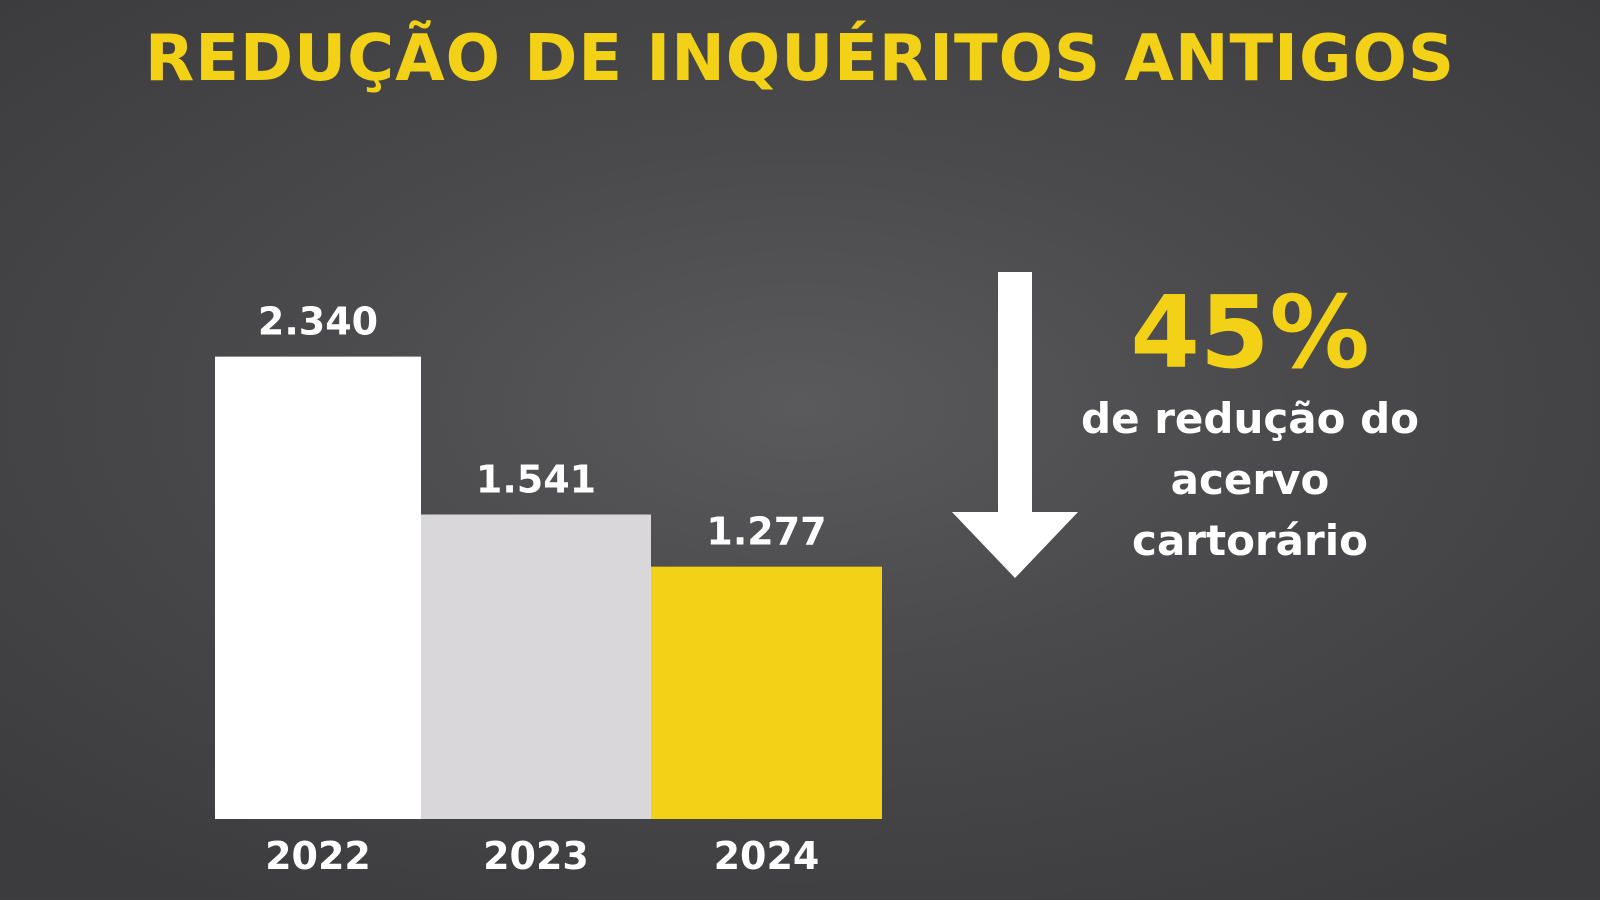 The height and width of the screenshot is (900, 1600). Describe the element at coordinates (318, 856) in the screenshot. I see `category-label-2022: 2022` at that location.